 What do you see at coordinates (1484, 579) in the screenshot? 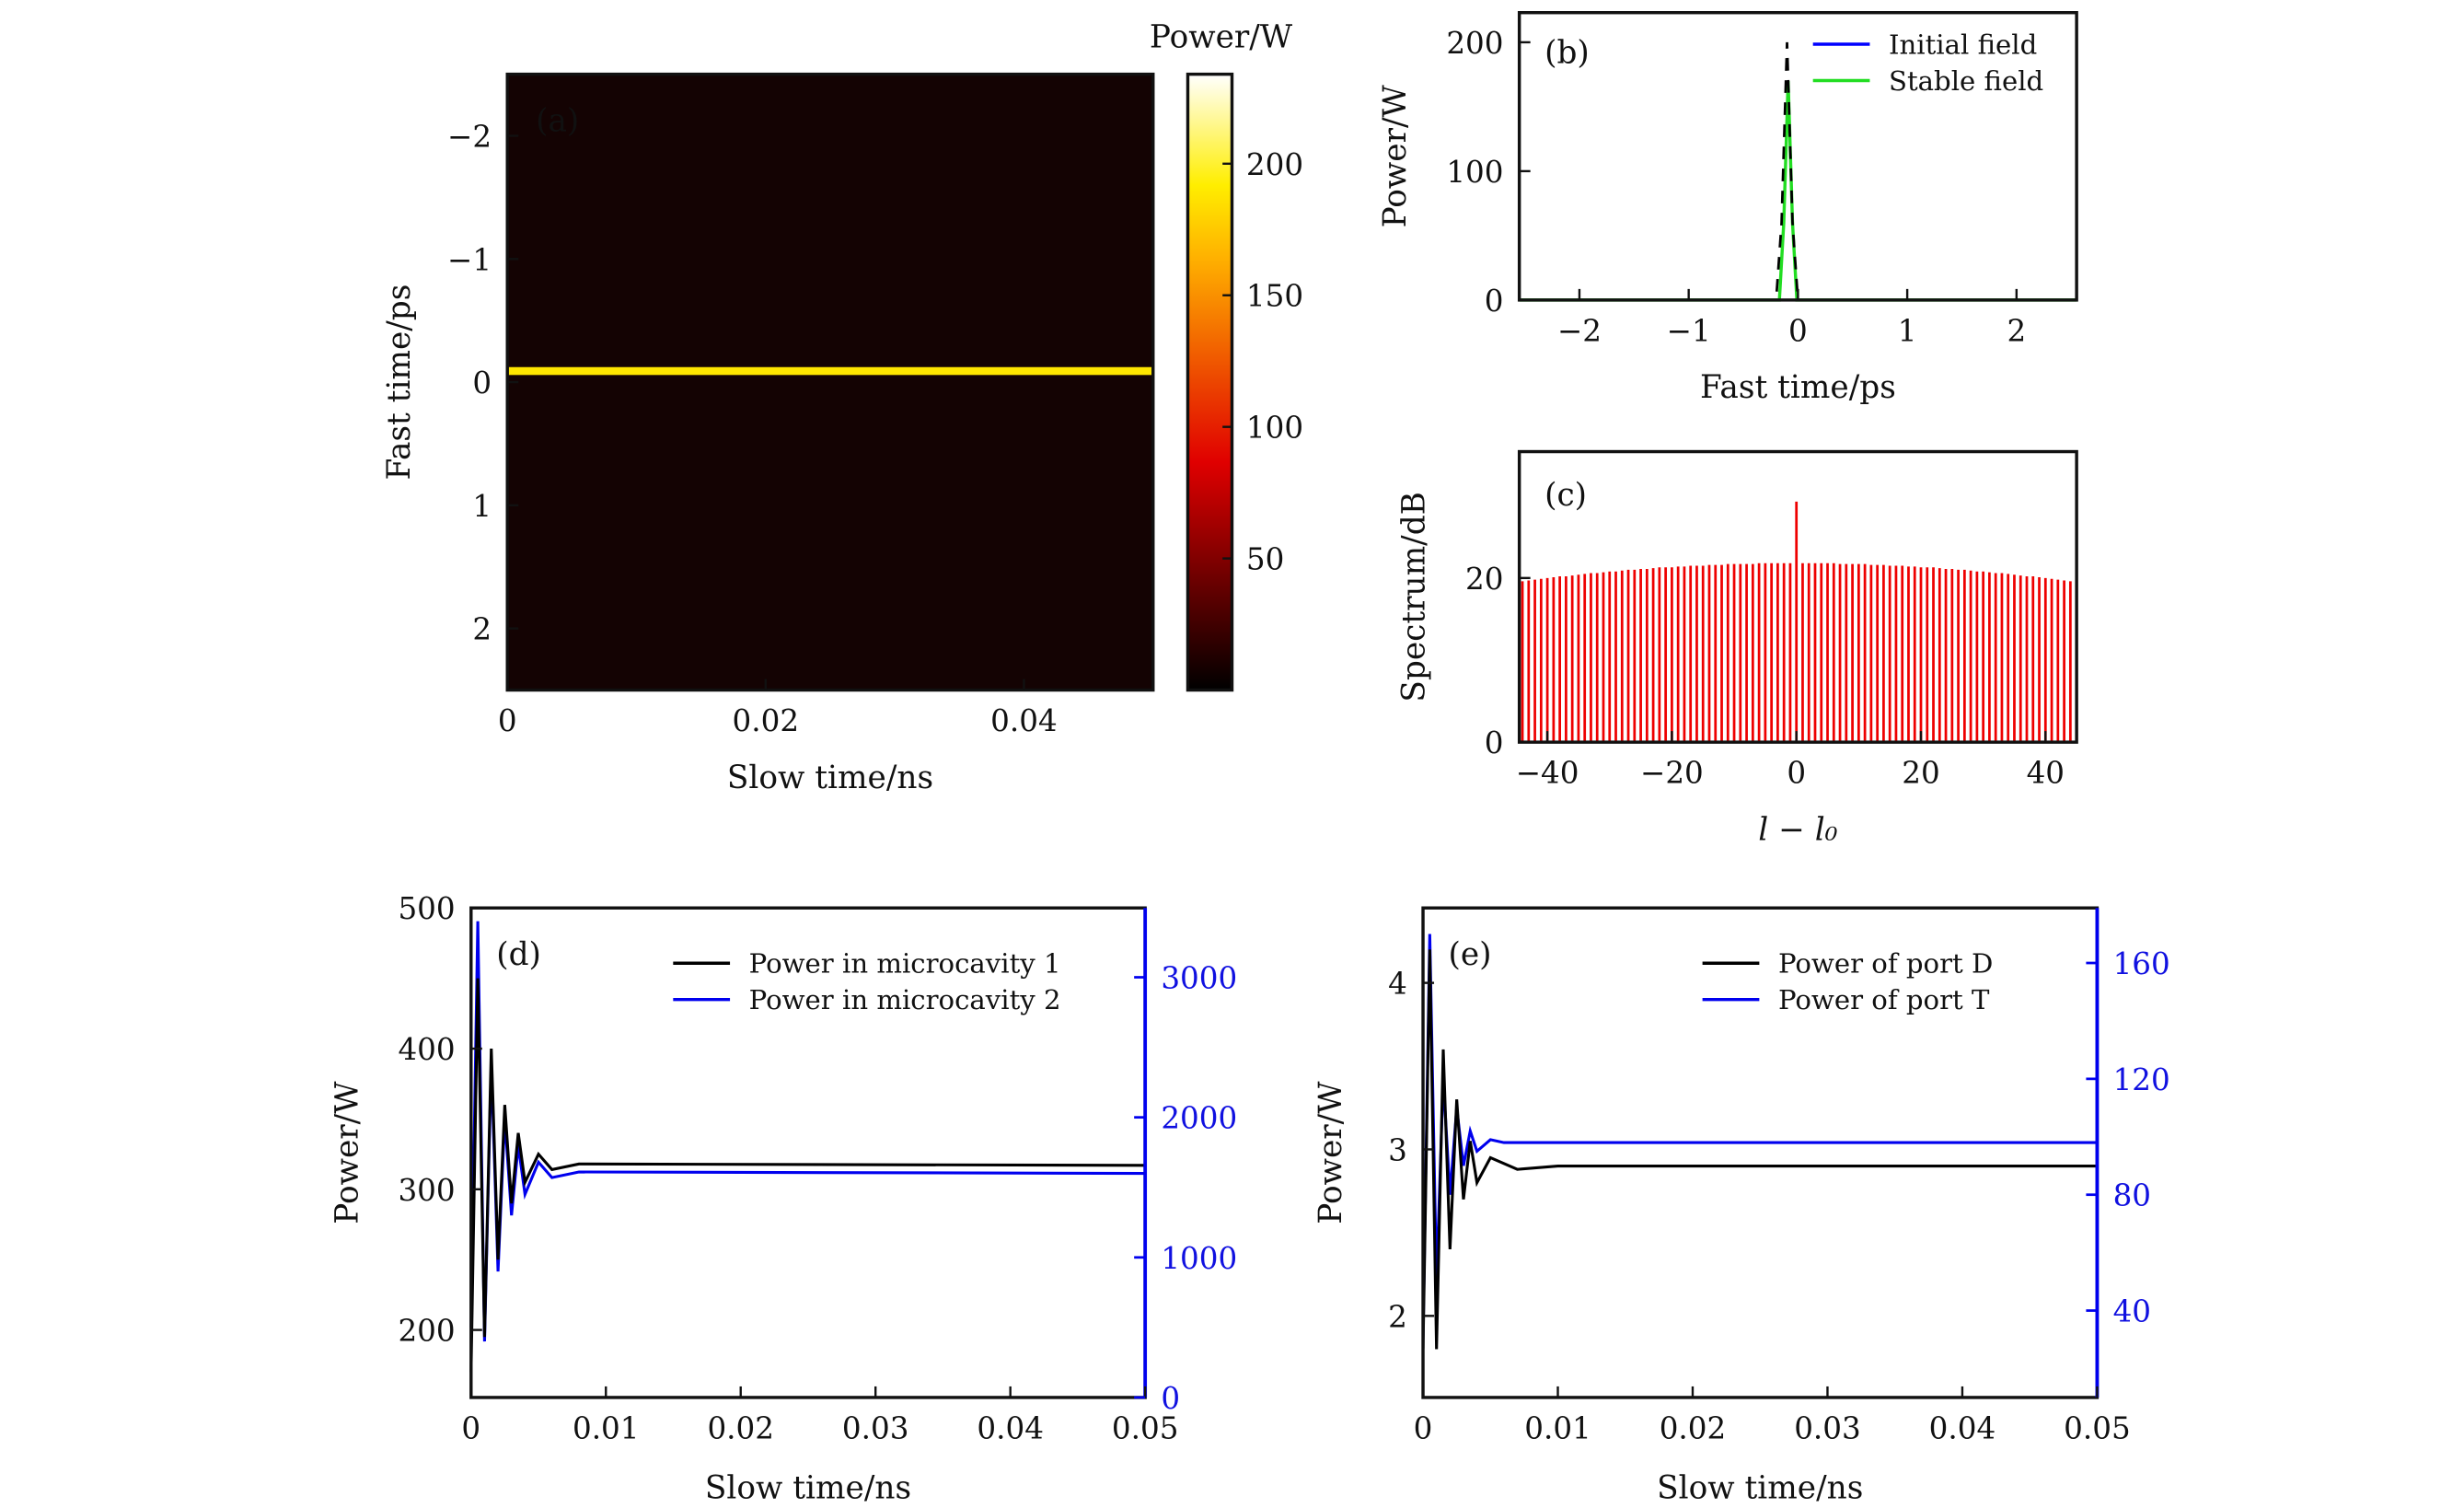
I see `y-tick-label: 20` at bounding box center [1484, 579].